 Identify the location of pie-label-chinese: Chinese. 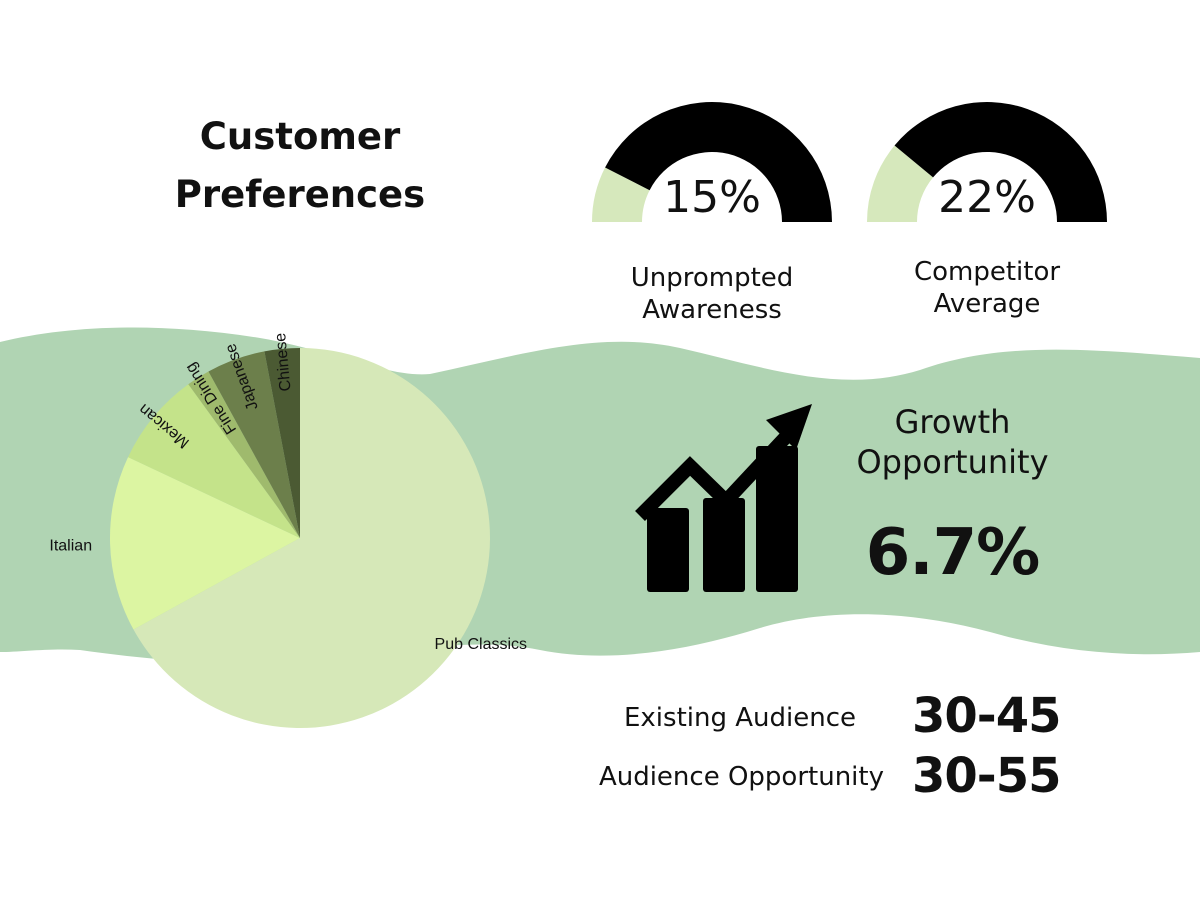
(283, 362).